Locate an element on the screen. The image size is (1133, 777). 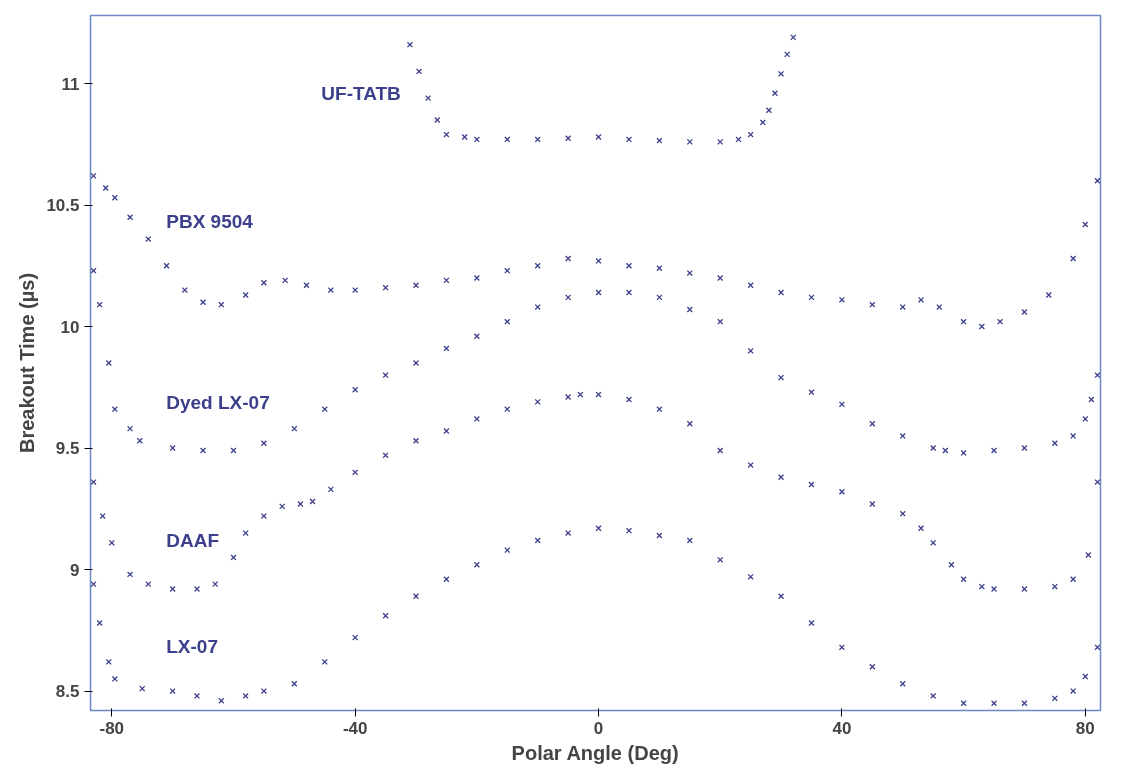
series-label: LX-07 is located at coordinates (192, 647).